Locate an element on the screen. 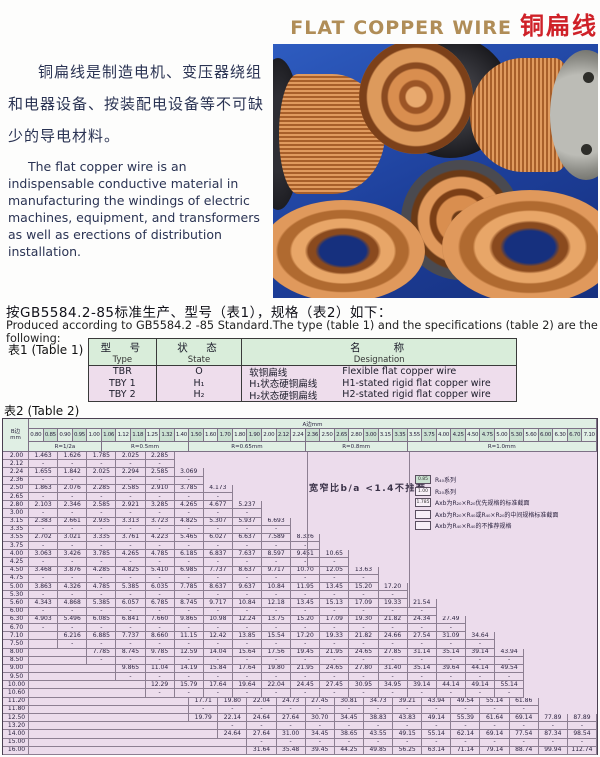 The width and height of the screenshot is (600, 757). table2-value-cell: 5.465 is located at coordinates (189, 538).